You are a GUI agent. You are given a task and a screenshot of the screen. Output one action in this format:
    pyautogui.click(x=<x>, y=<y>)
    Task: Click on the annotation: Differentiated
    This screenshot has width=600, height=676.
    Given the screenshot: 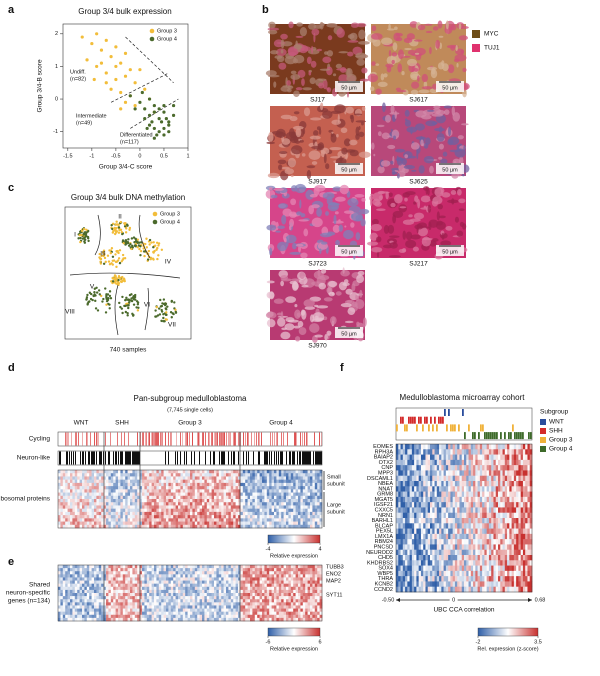 What is the action you would take?
    pyautogui.click(x=136, y=135)
    